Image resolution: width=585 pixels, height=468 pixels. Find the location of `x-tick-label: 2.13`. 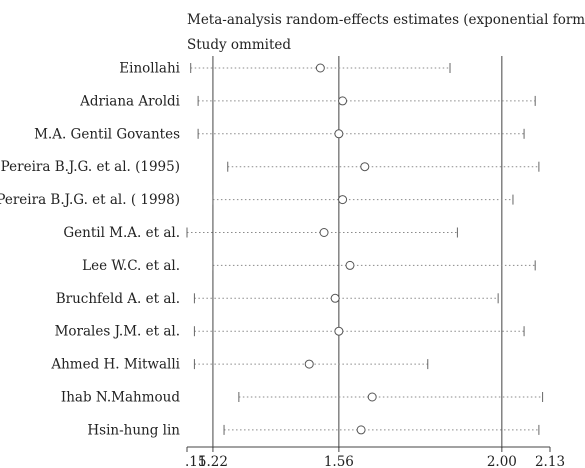

x-tick-label: 2.13 is located at coordinates (550, 461).